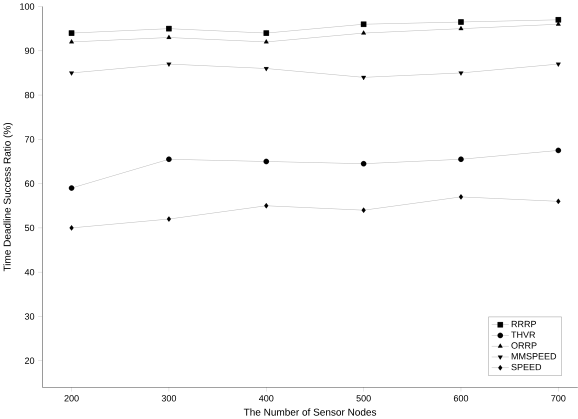  What do you see at coordinates (29, 361) in the screenshot?
I see `y-tick-label: 20` at bounding box center [29, 361].